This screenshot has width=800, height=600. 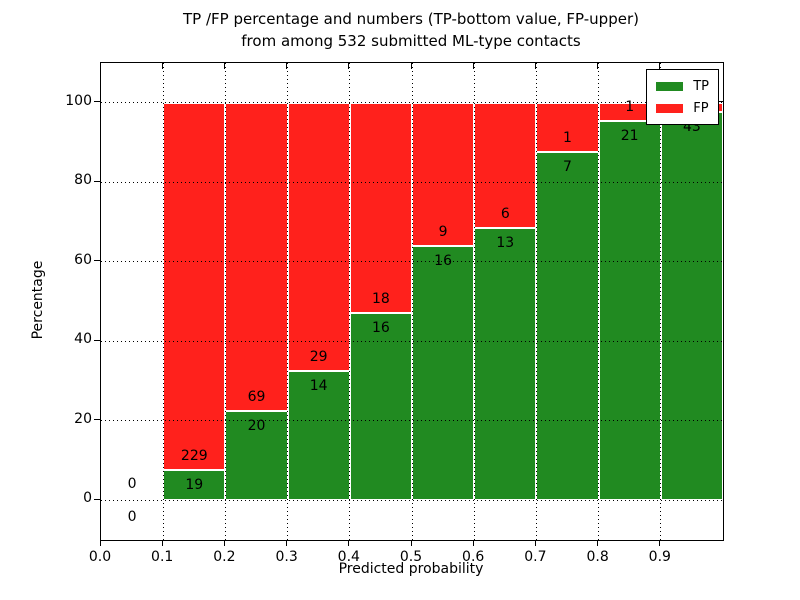 What do you see at coordinates (701, 108) in the screenshot?
I see `legend-label-fp: FP` at bounding box center [701, 108].